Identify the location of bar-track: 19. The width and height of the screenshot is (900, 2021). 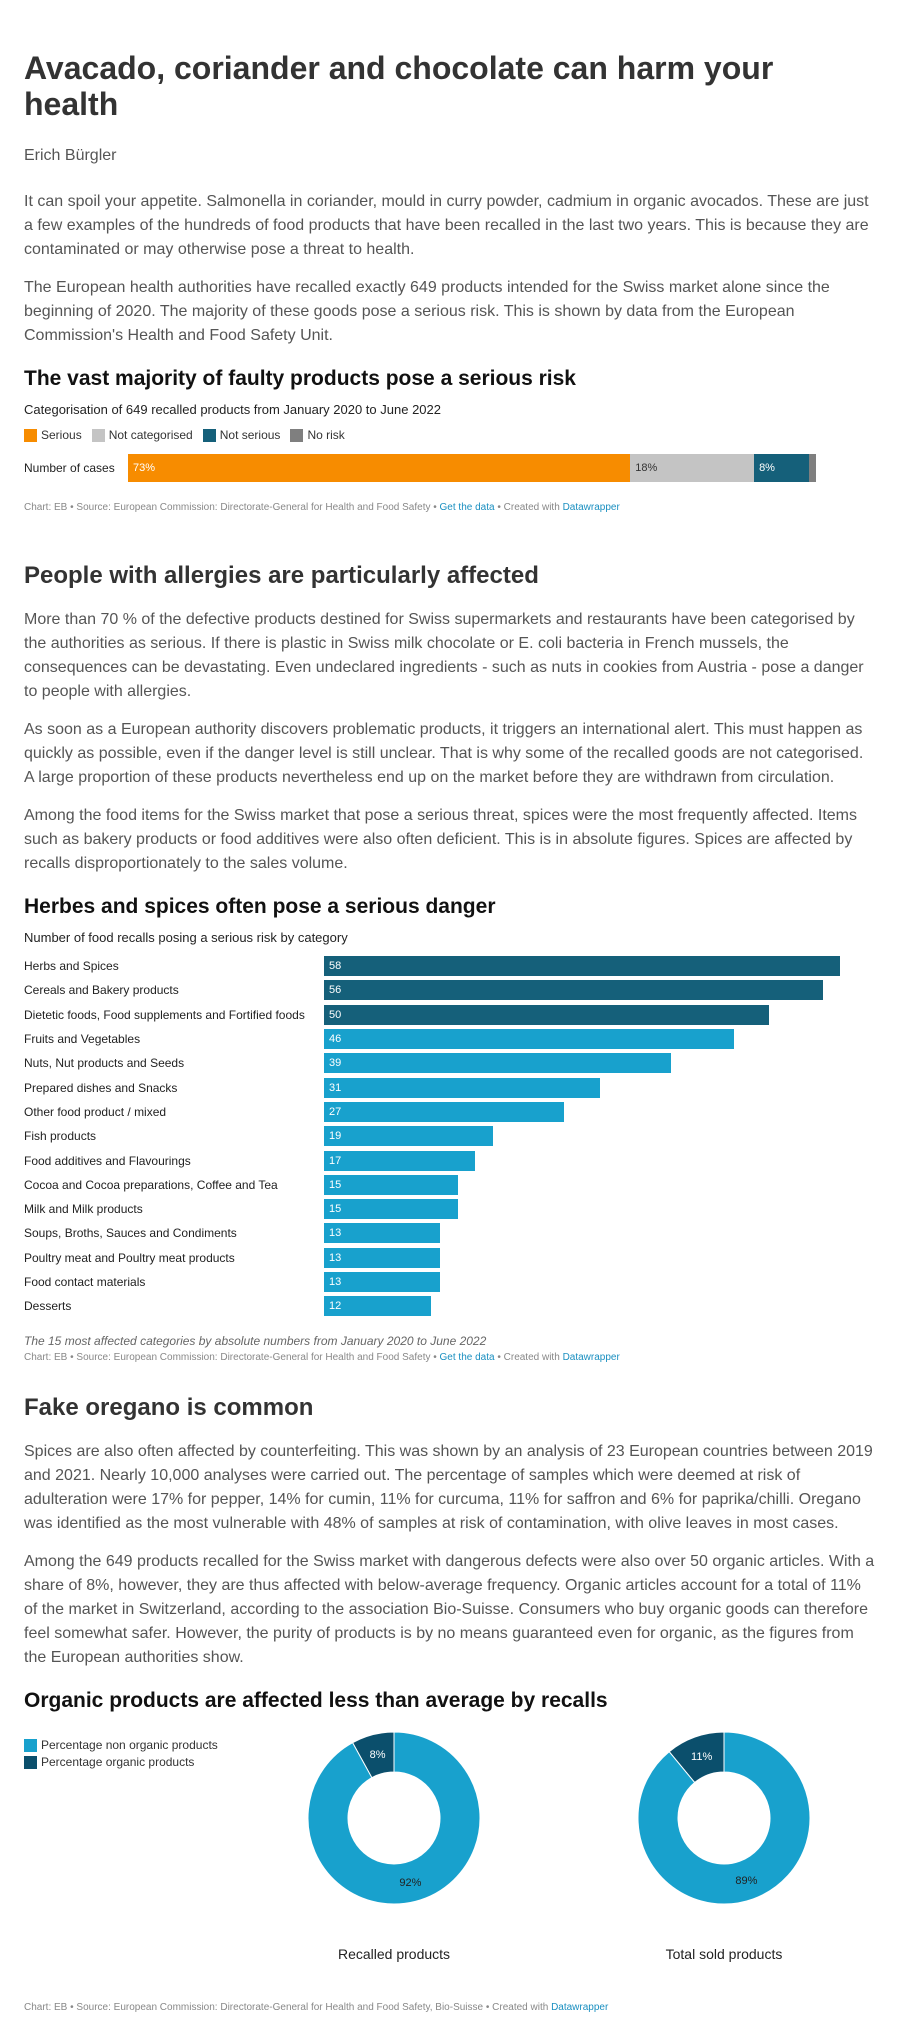
(600, 1136).